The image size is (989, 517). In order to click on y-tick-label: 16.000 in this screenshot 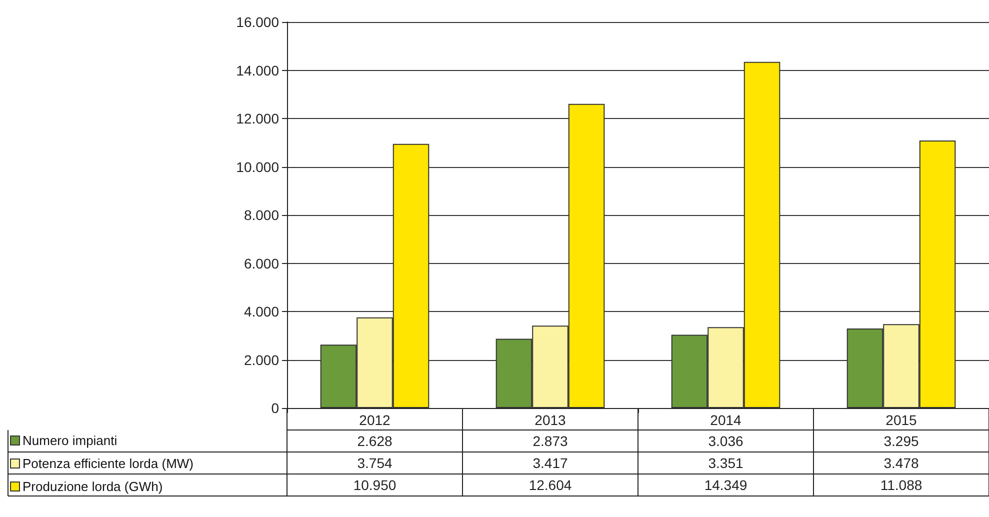, I will do `click(258, 22)`.